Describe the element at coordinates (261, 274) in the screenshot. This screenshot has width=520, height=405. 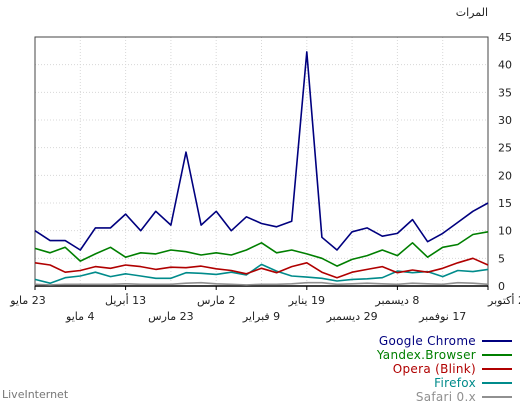
I see `series-line-firefox` at that location.